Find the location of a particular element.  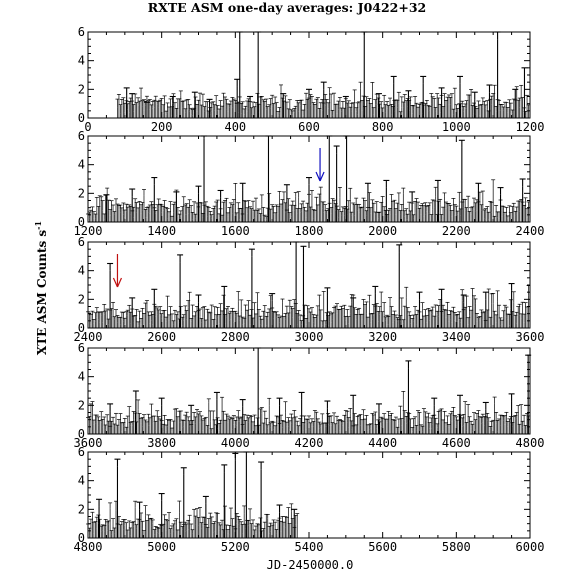

x-tick-label: 3400 is located at coordinates (456, 337).